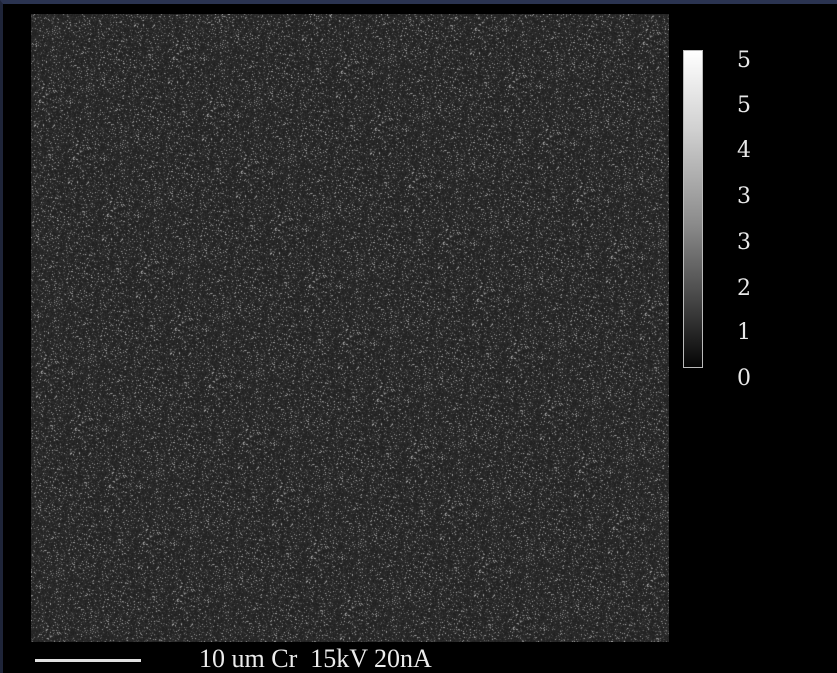  I want to click on image-footer, so click(420, 657).